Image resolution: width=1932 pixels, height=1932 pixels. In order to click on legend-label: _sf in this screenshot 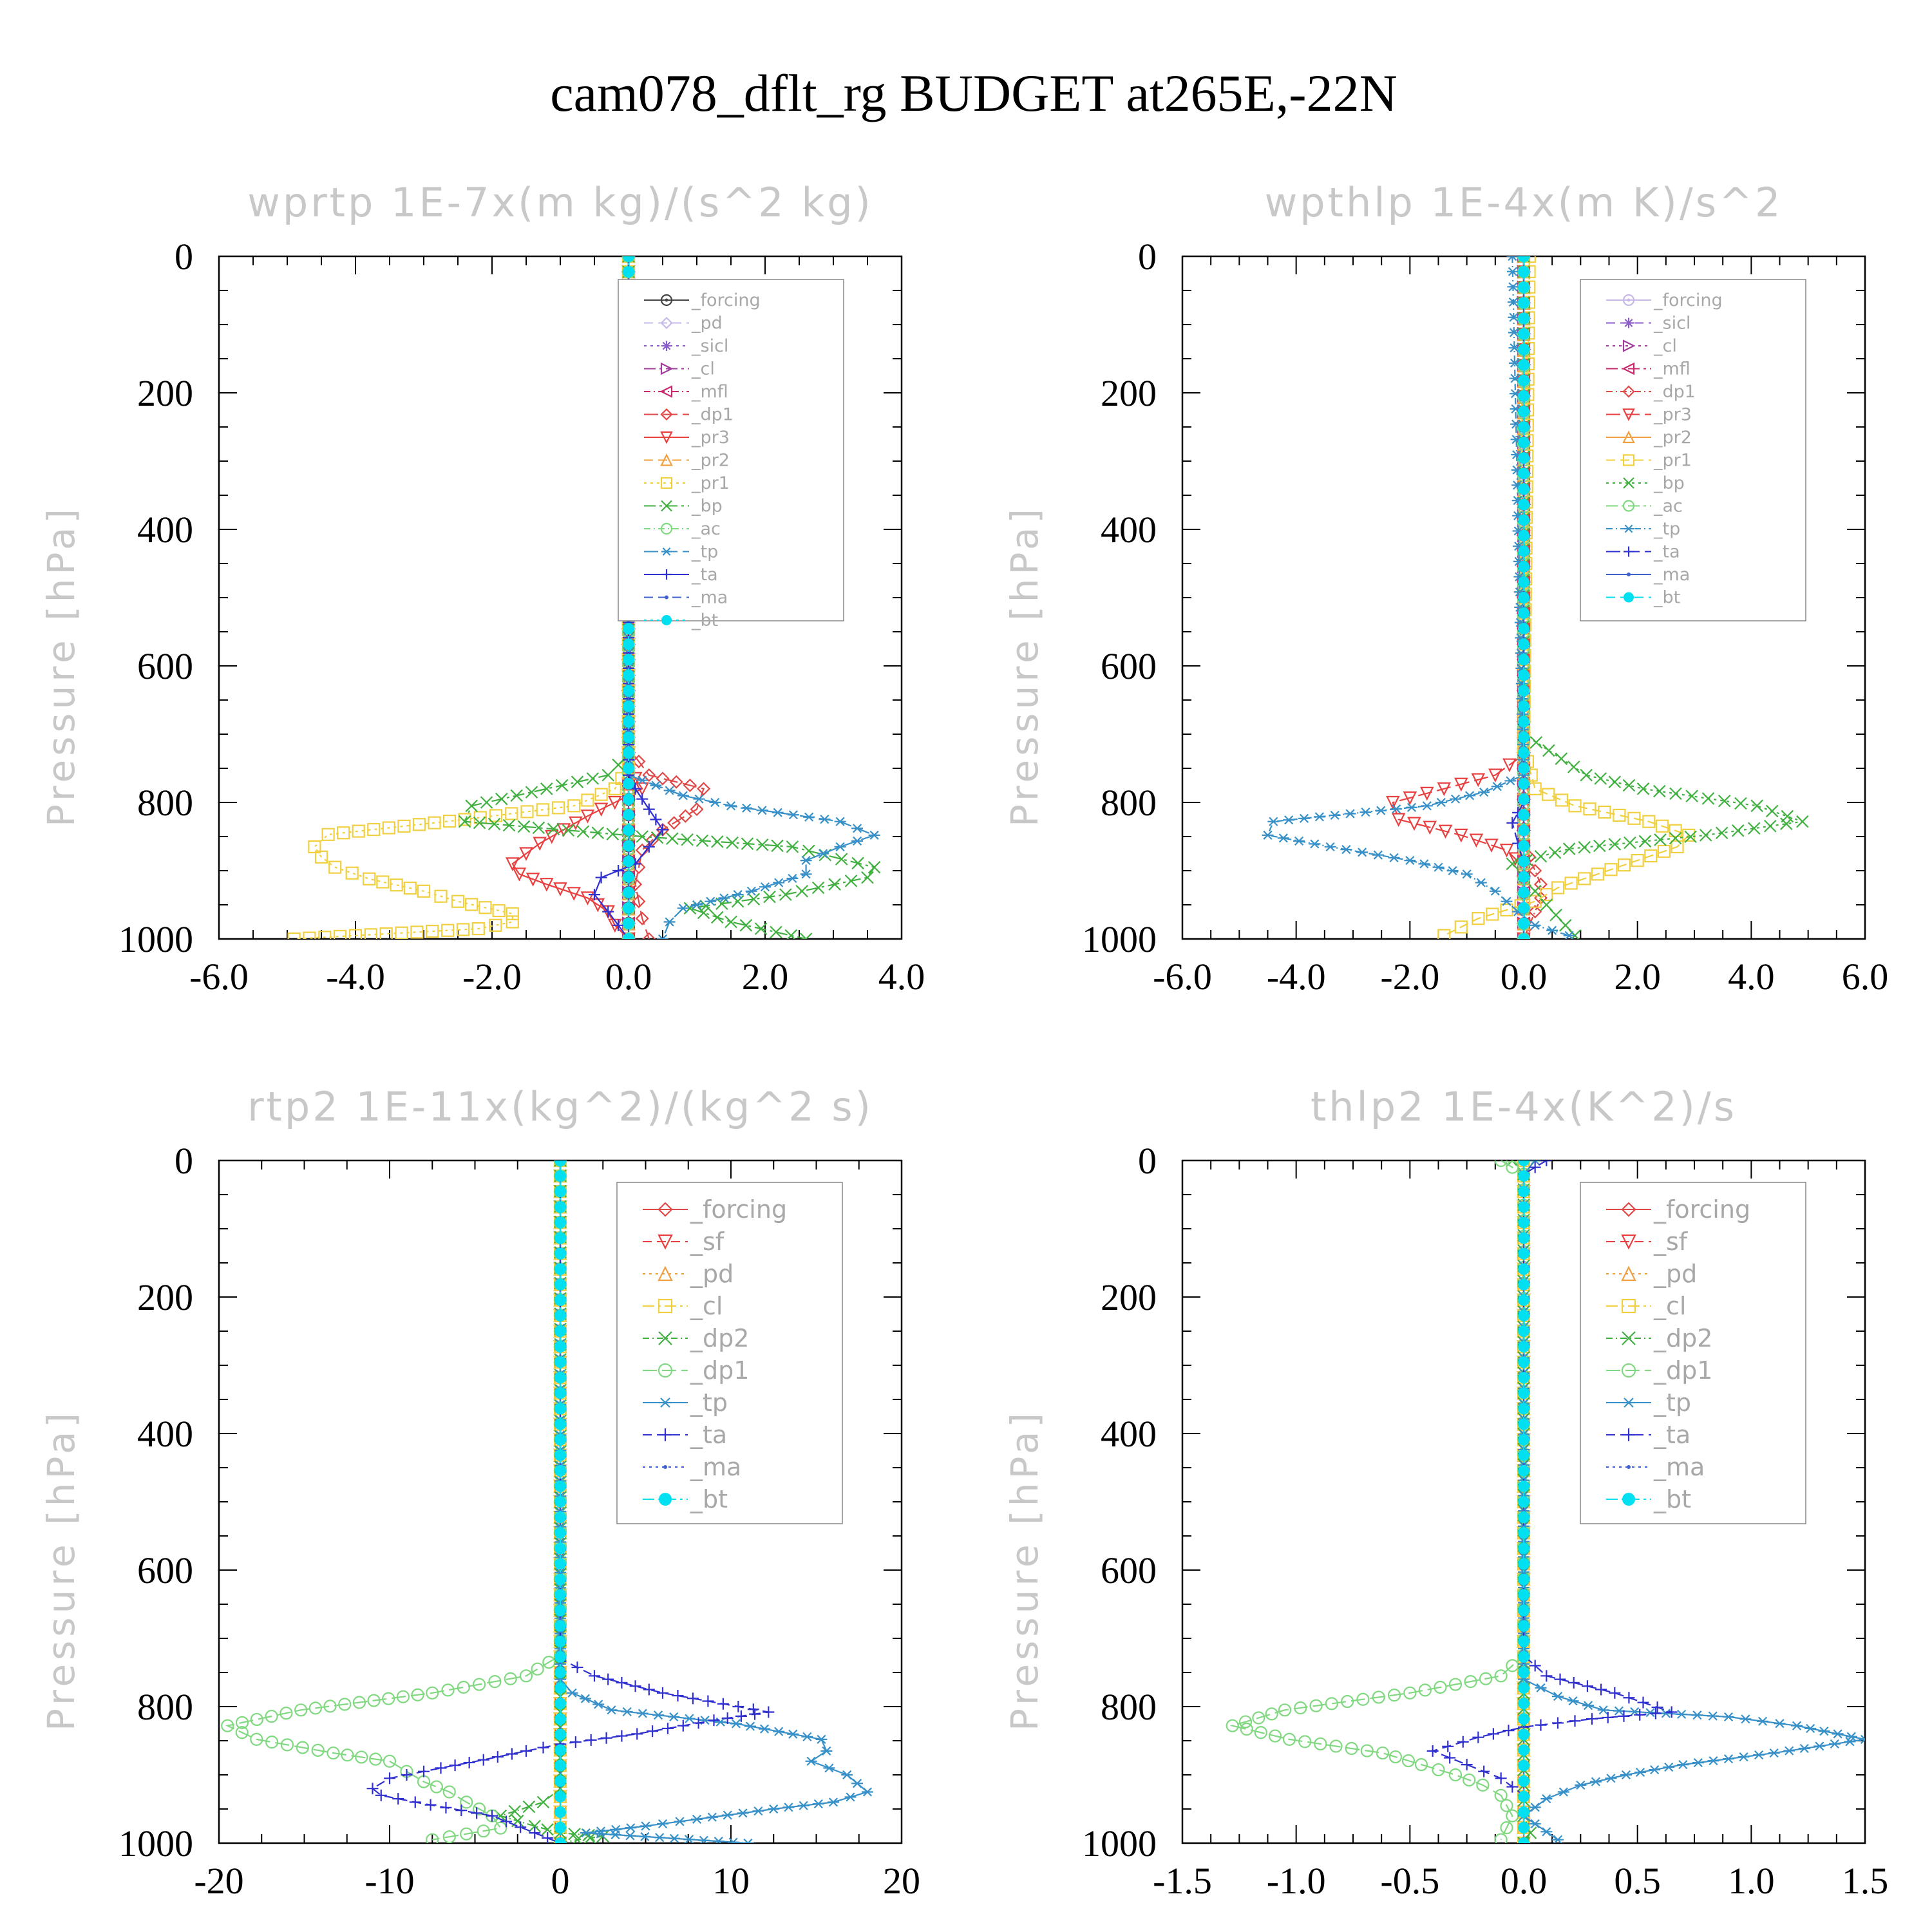, I will do `click(708, 1241)`.